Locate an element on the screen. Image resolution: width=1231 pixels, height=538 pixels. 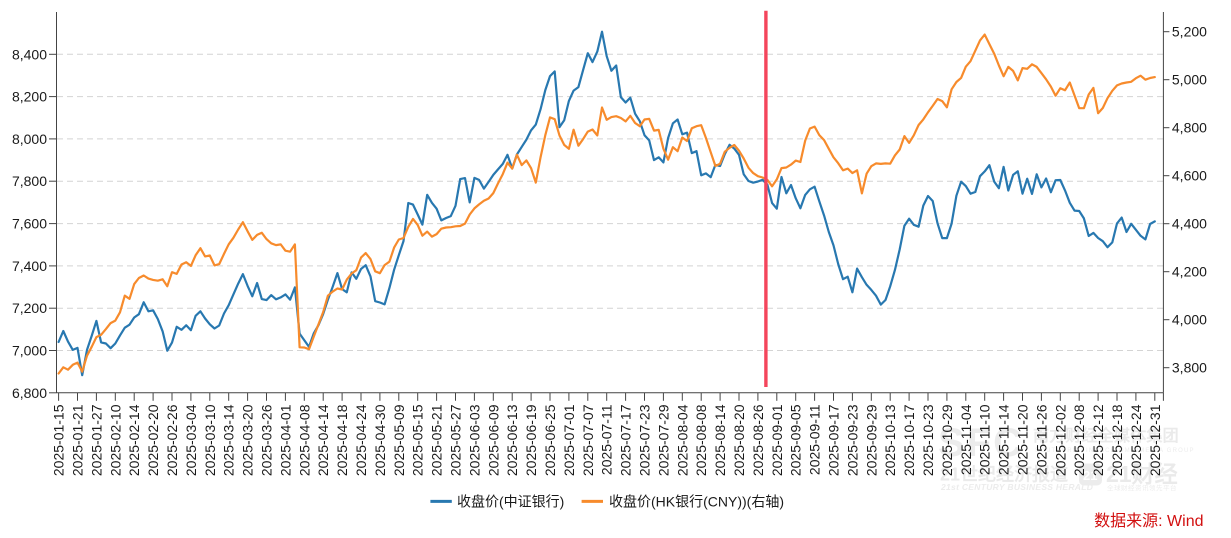
svg-text: 2025-08-08 is located at coordinates (701, 440).